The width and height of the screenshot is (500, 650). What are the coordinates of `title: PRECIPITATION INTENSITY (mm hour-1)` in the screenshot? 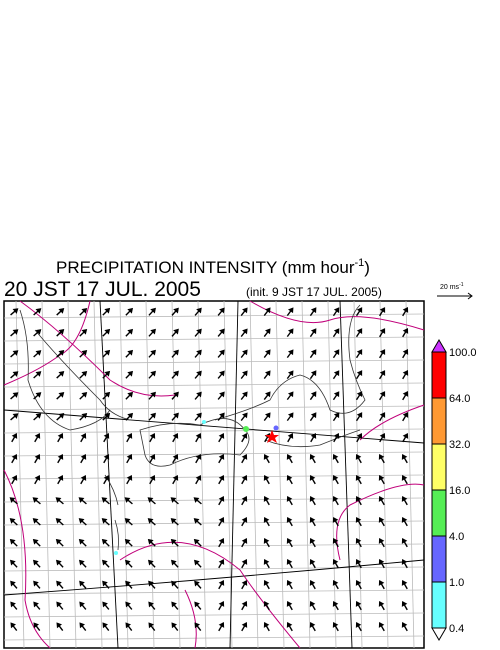 It's located at (213, 267).